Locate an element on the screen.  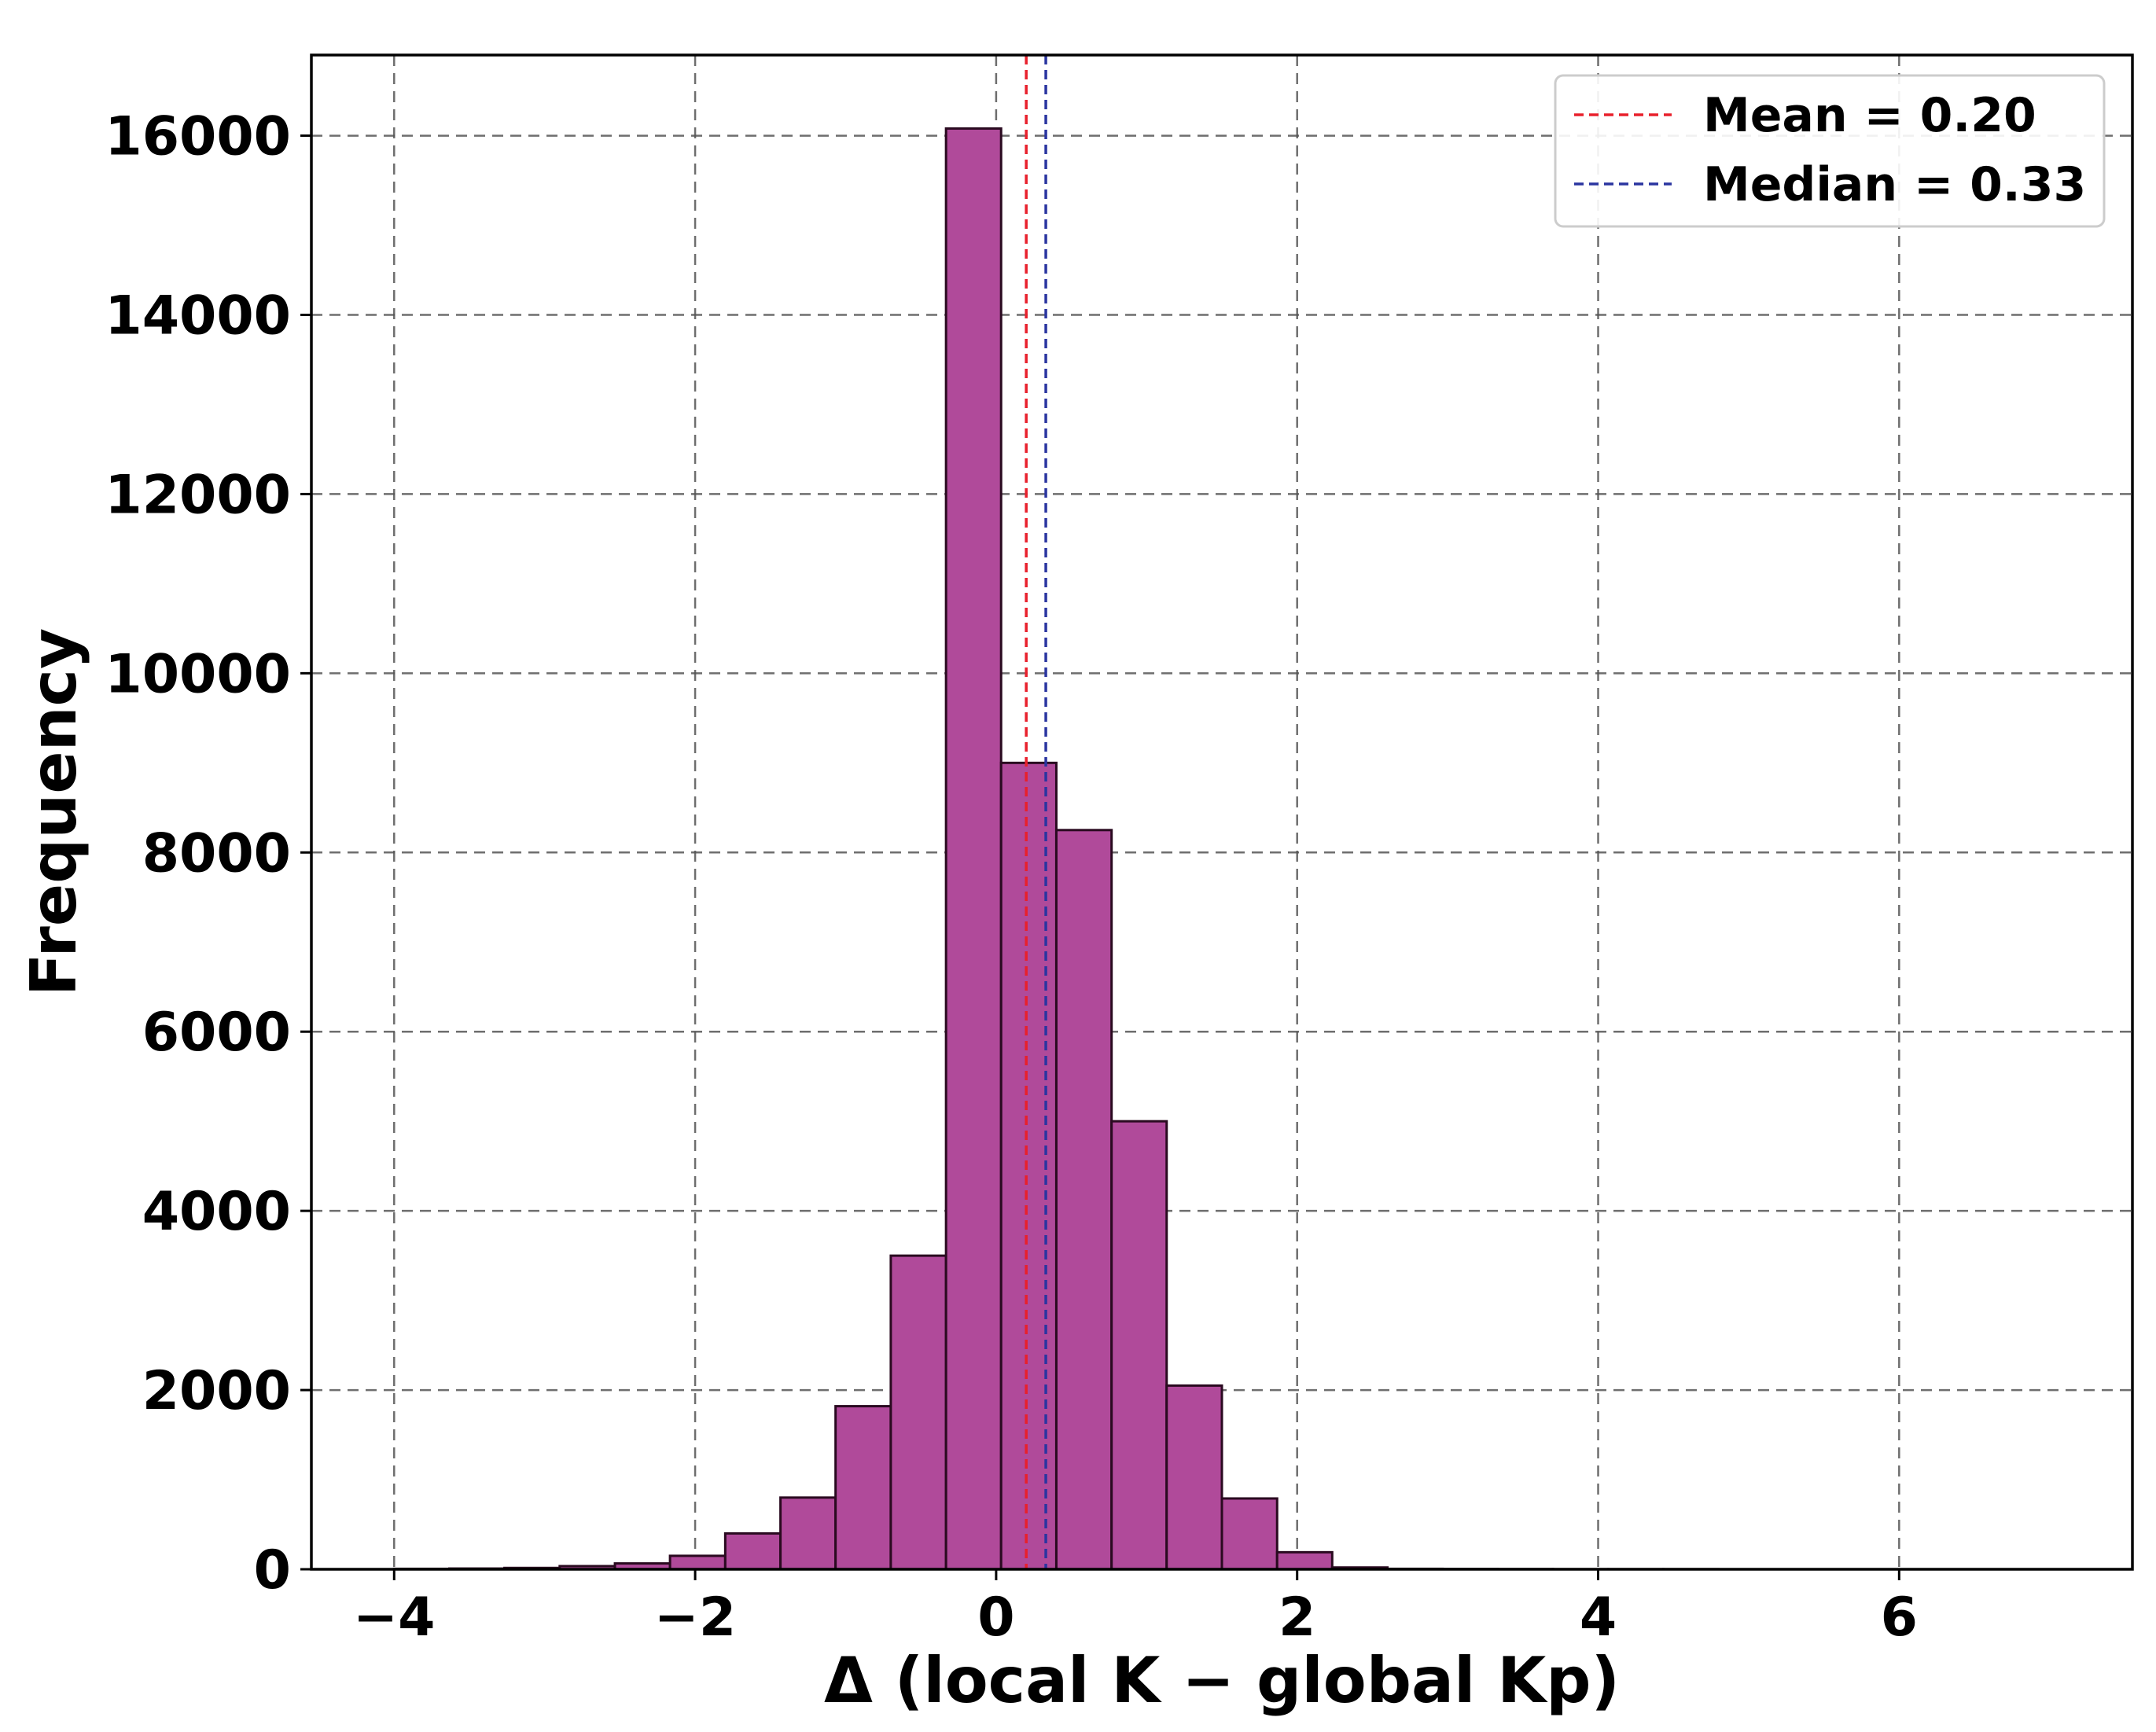
x-tick-label: −2 is located at coordinates (695, 1618).